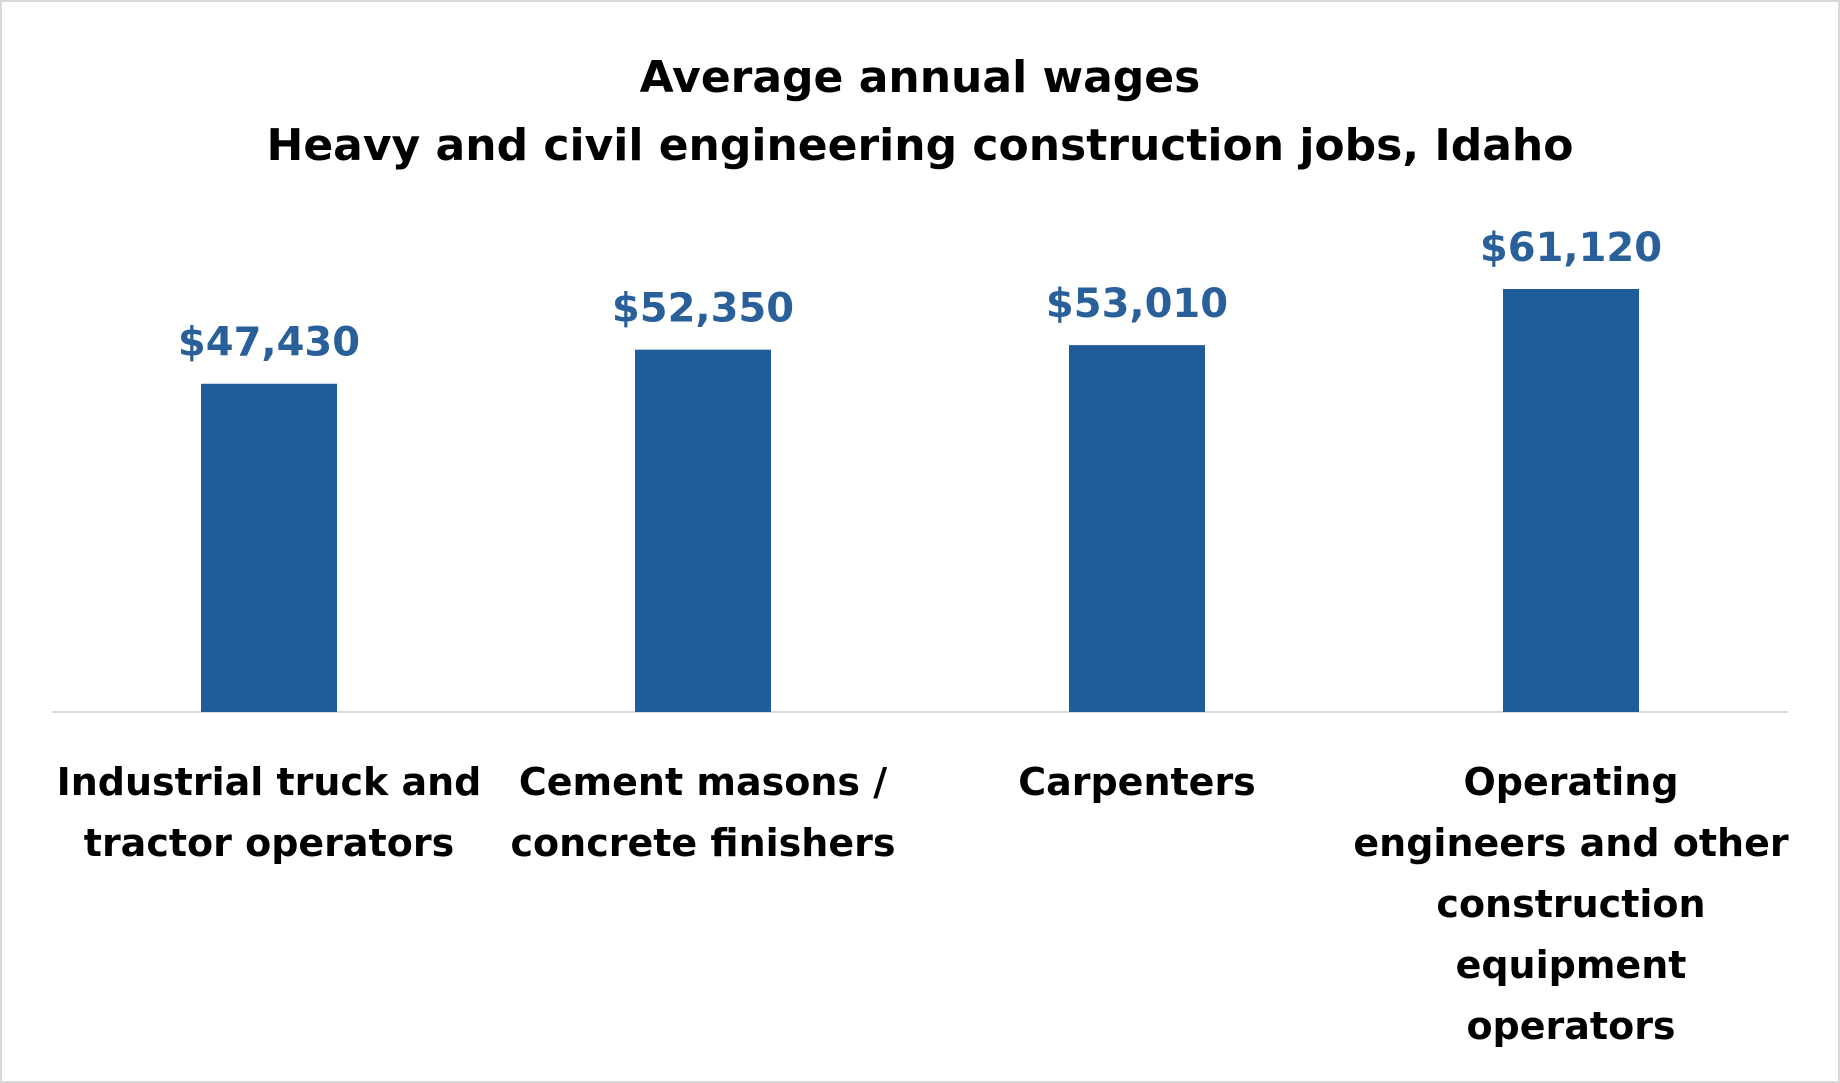  I want to click on x-tick-label-line: tractor operators, so click(269, 843).